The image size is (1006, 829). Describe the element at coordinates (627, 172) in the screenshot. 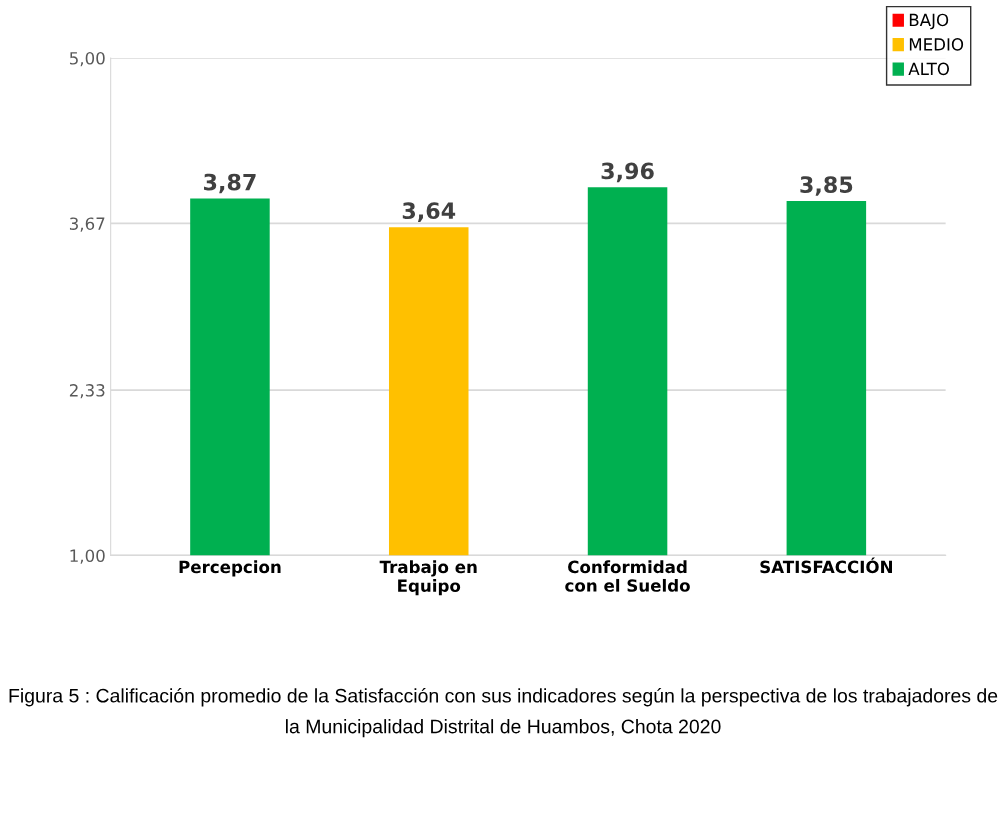

I see `data-label: 3,96` at that location.